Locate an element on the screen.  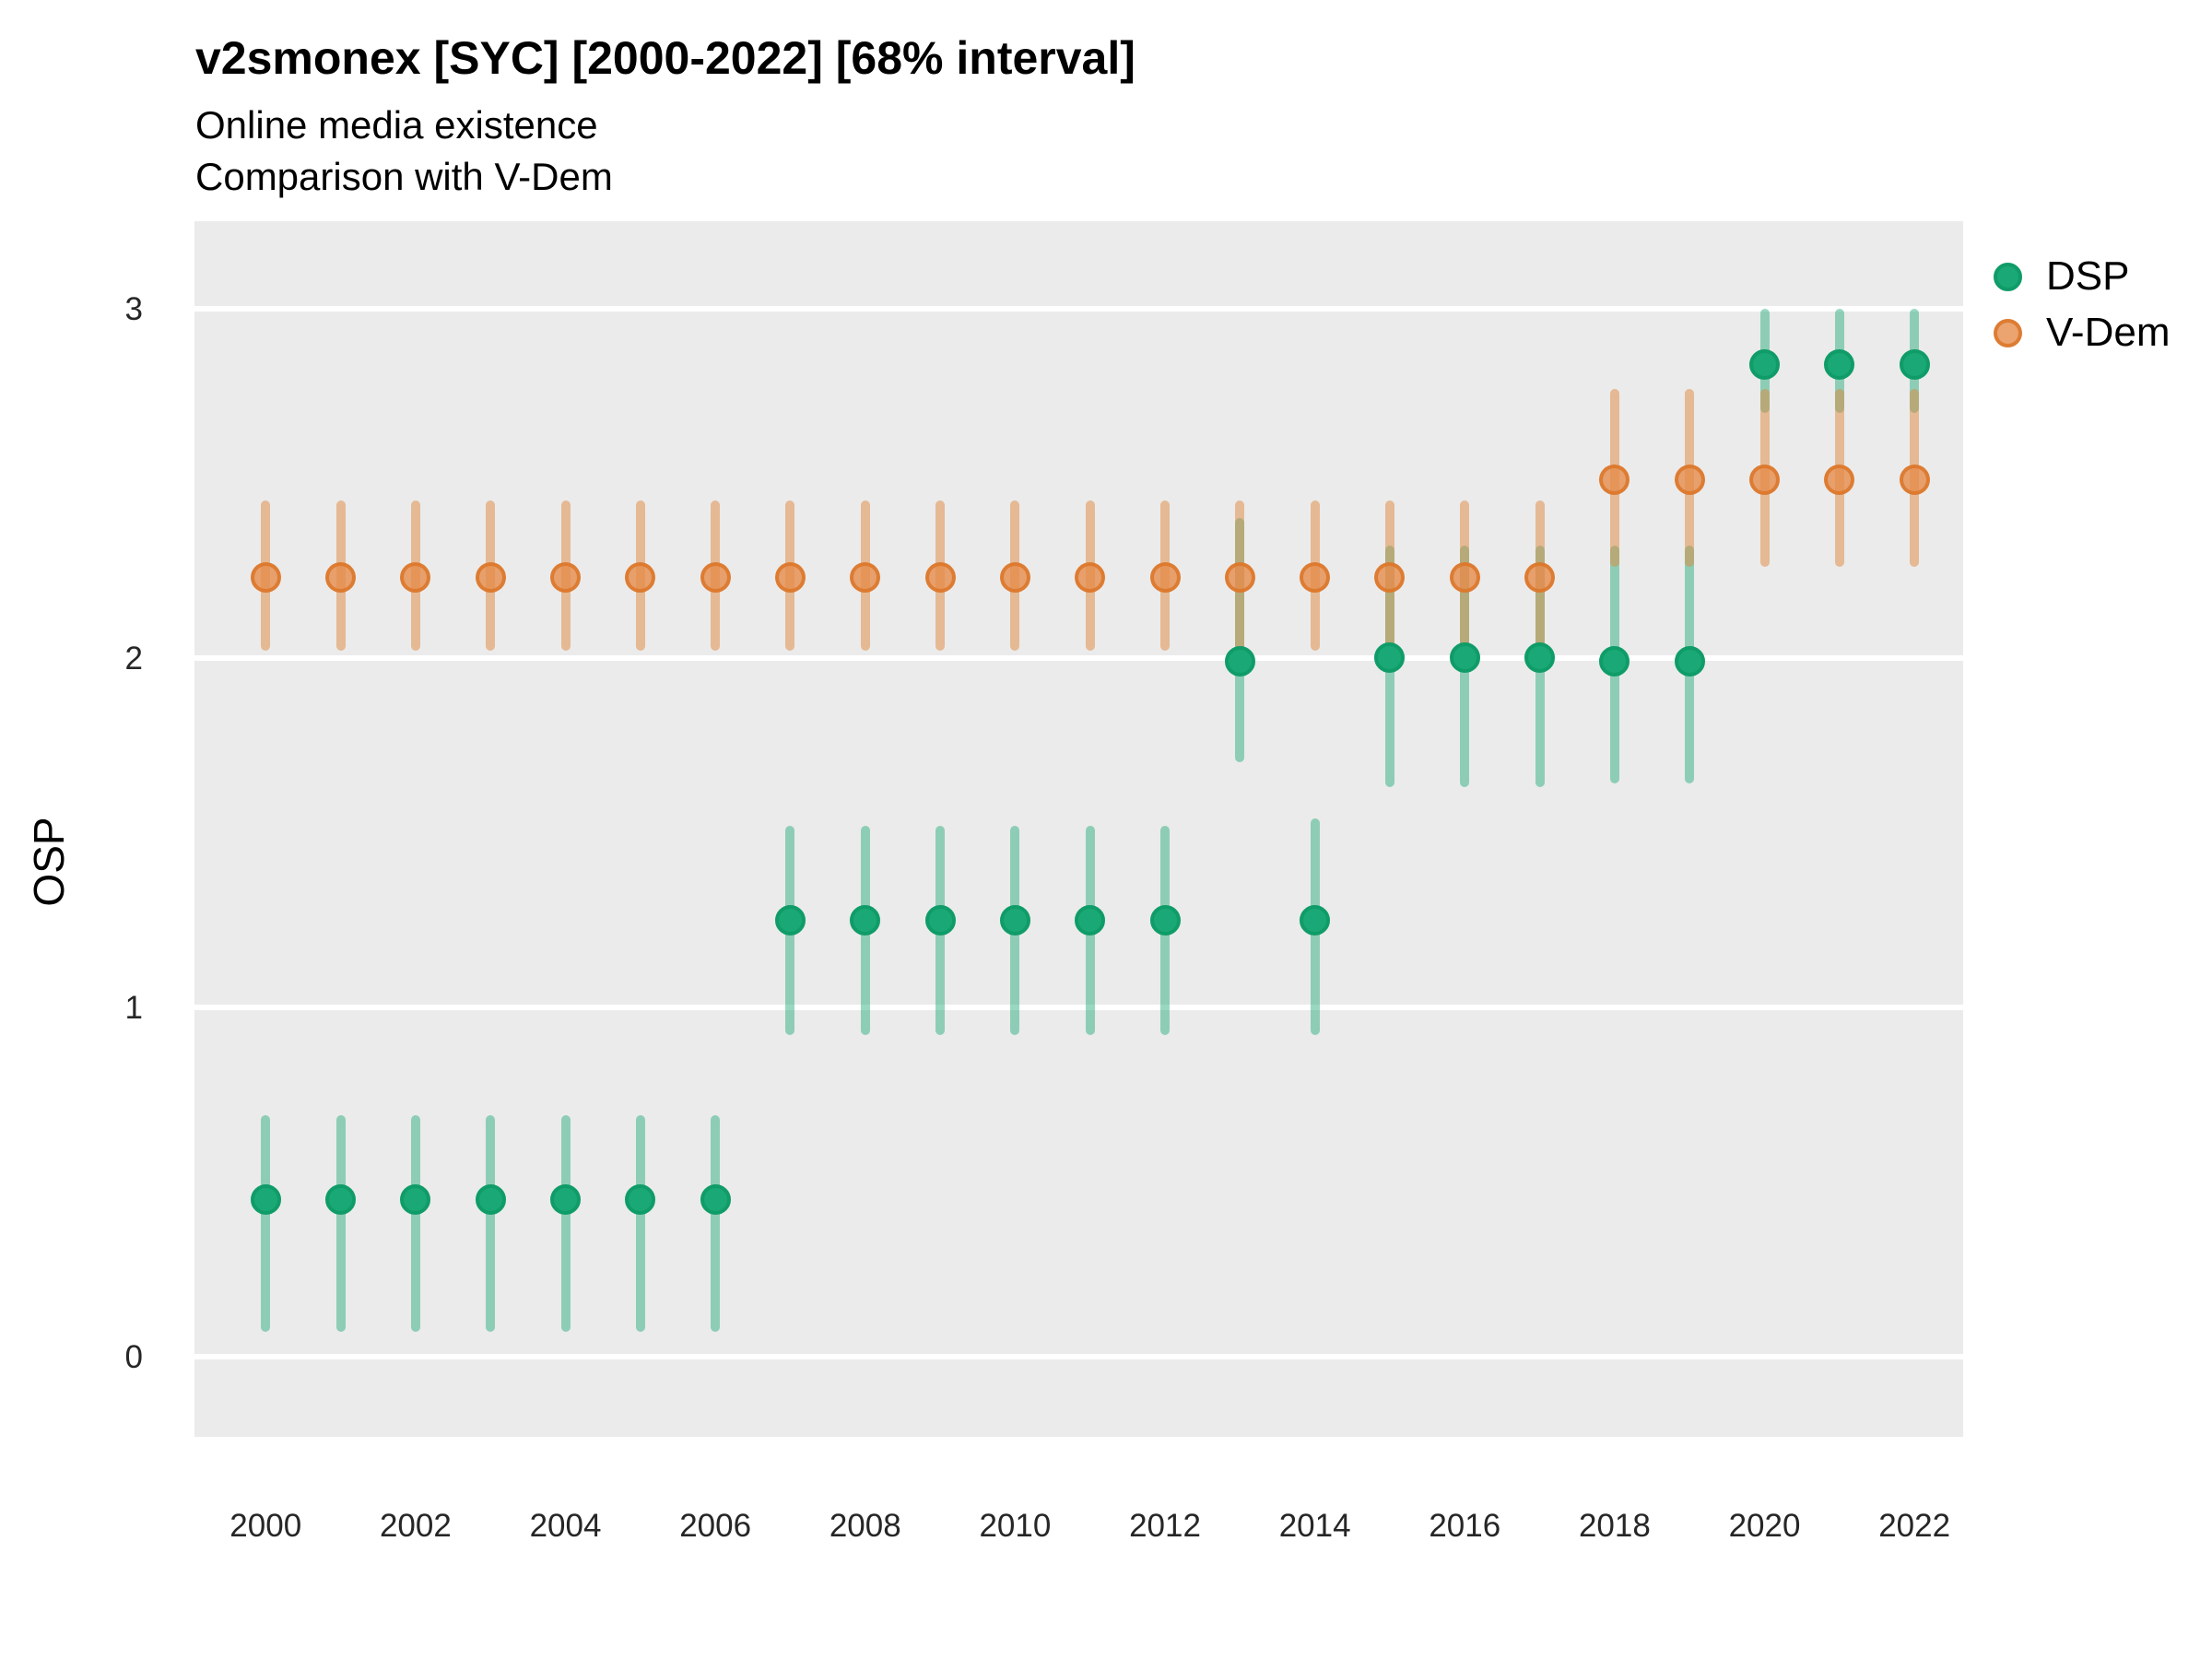
chart-subtitle-line2: Comparison with V-Dem is located at coordinates (404, 176).